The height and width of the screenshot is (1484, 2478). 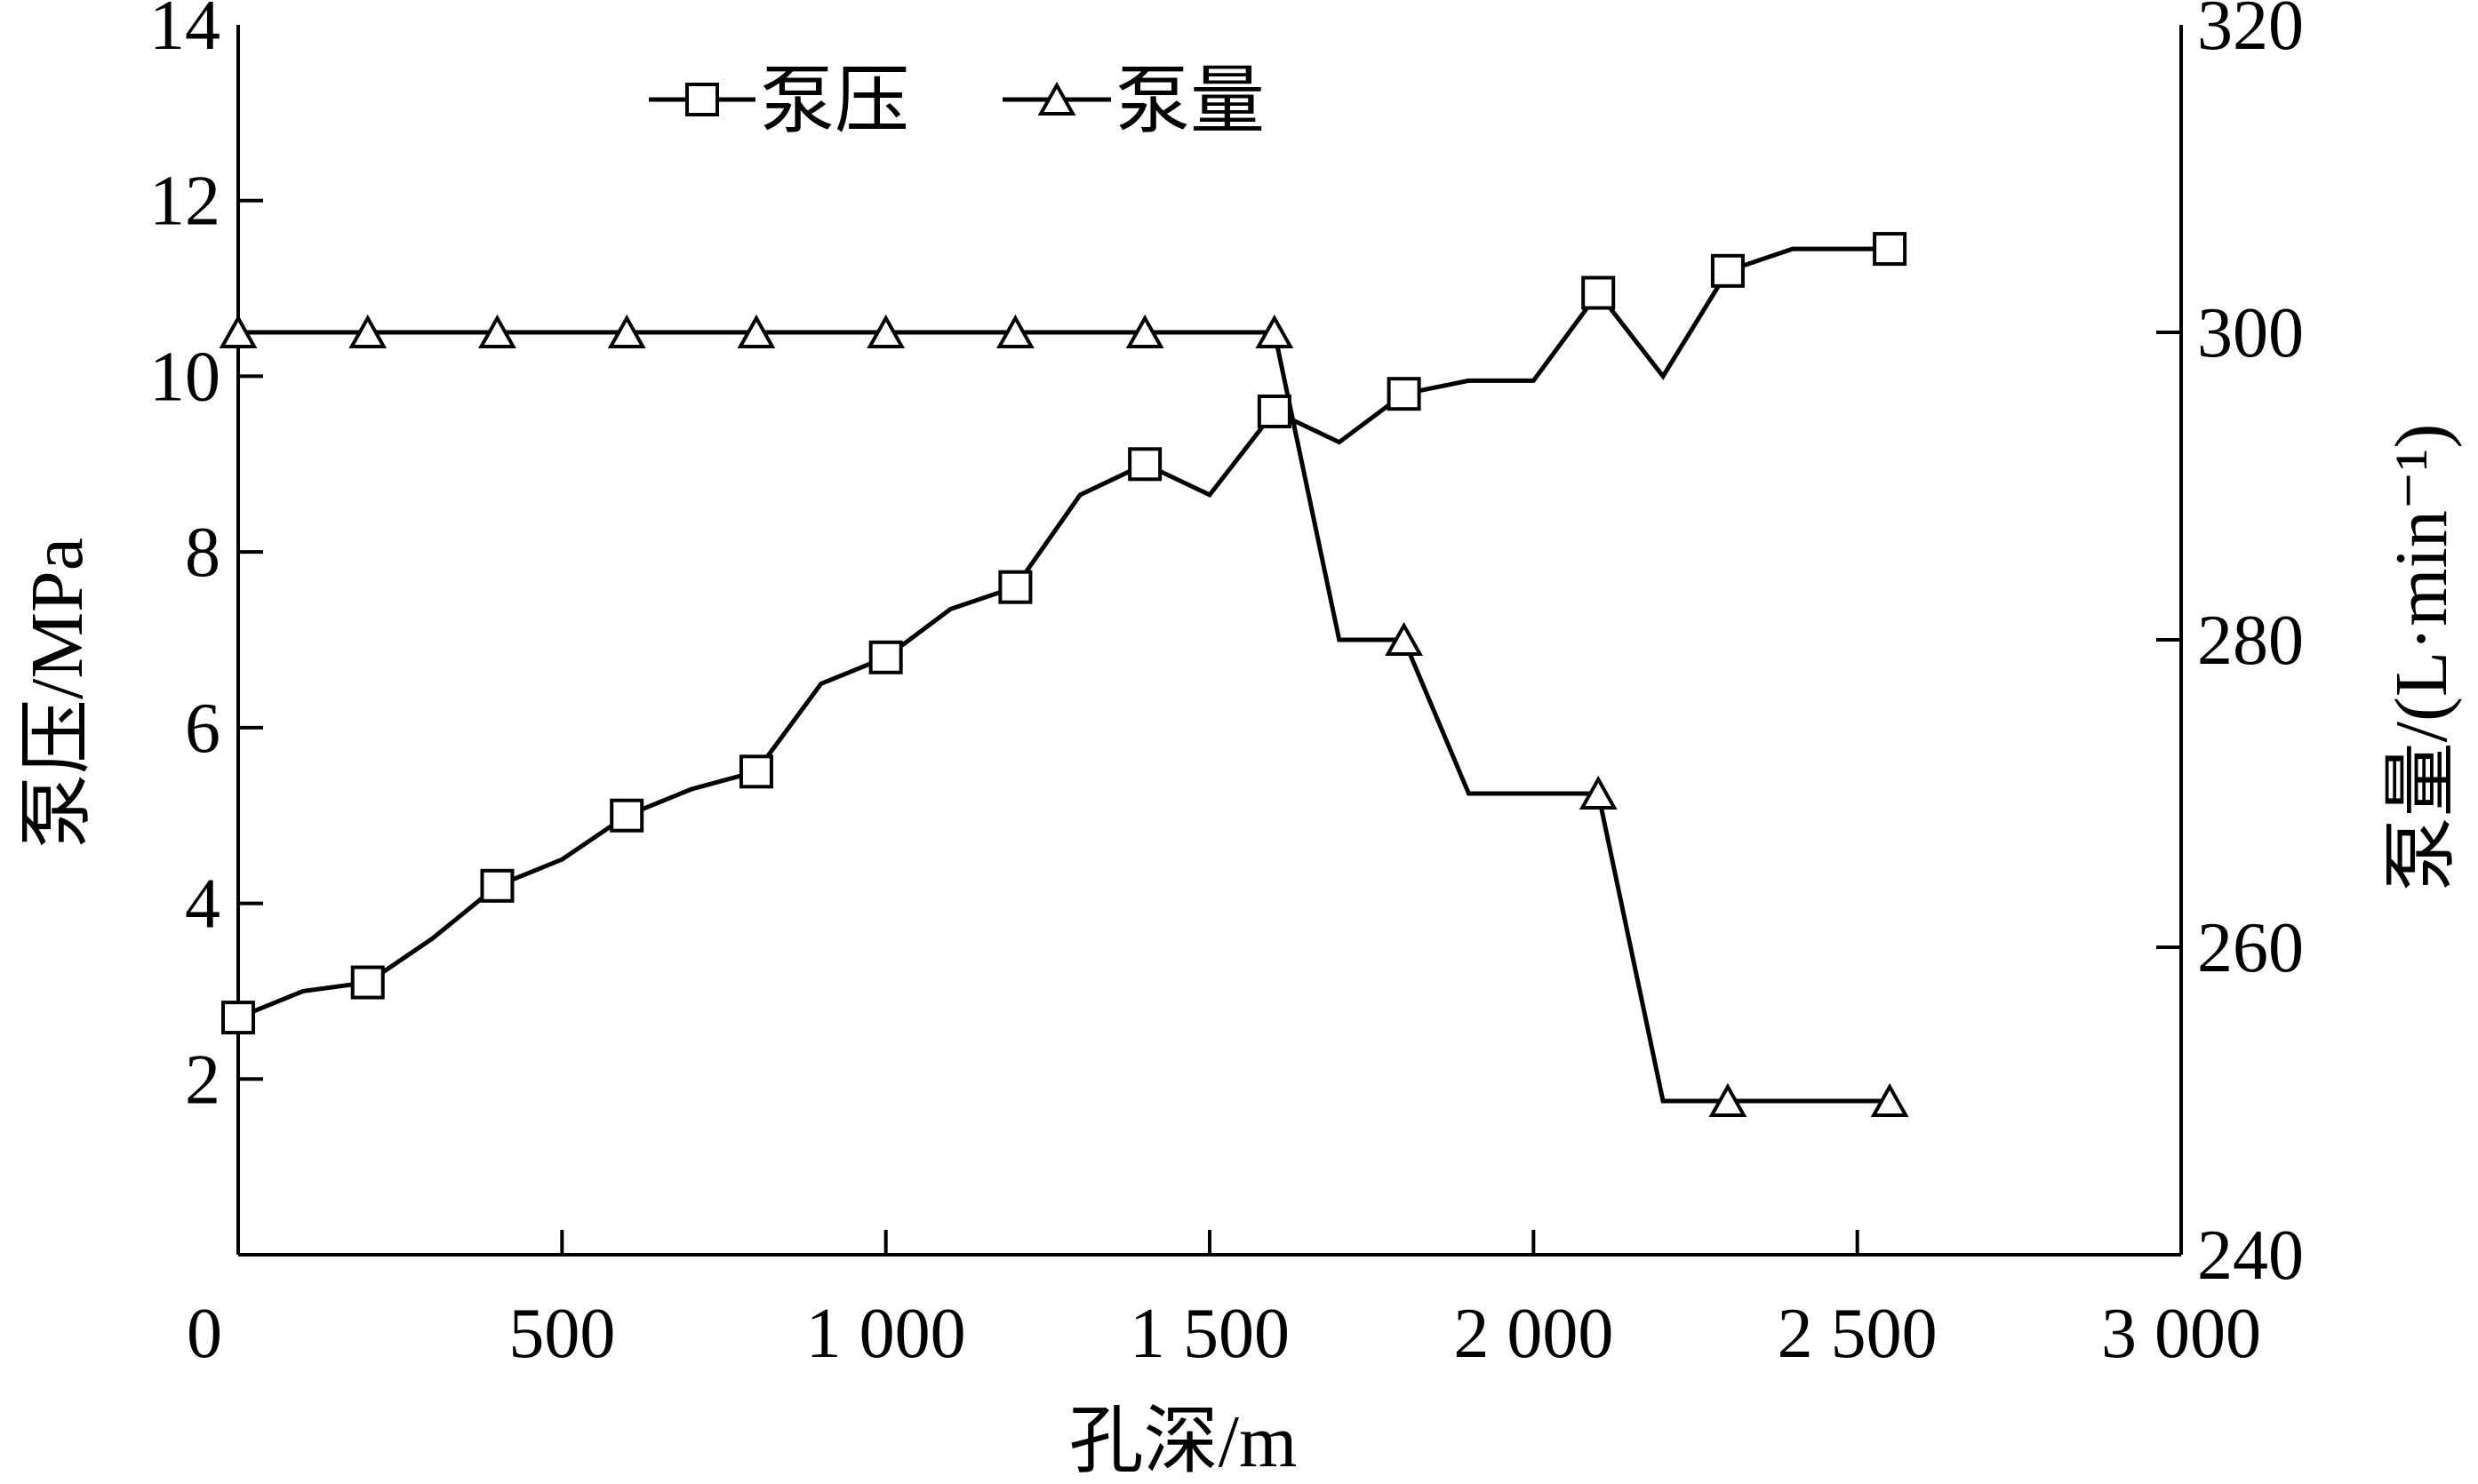 What do you see at coordinates (561, 1334) in the screenshot?
I see `x-tick-label: 500` at bounding box center [561, 1334].